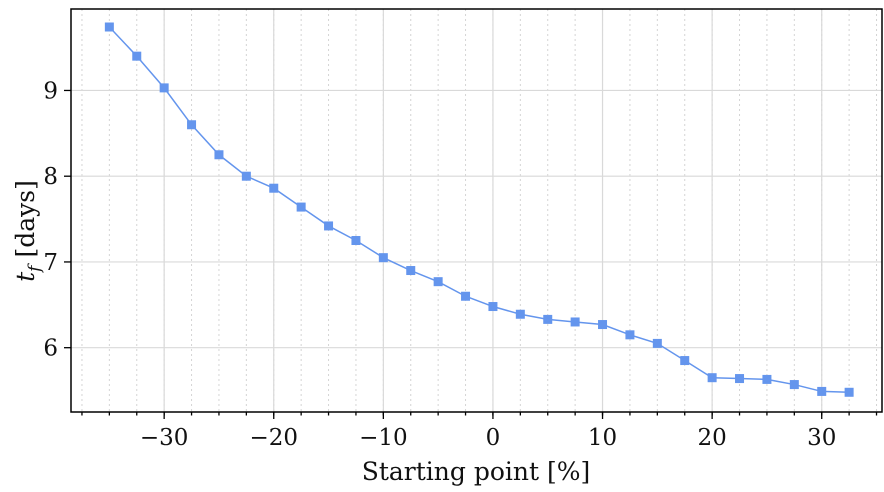 This screenshot has width=884, height=492. I want to click on x-tick-label: 10, so click(602, 438).